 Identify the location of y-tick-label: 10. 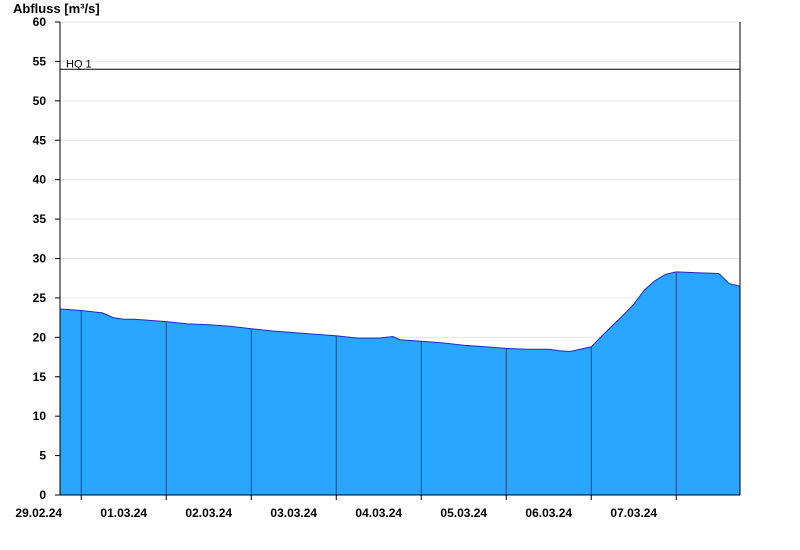
(40, 416).